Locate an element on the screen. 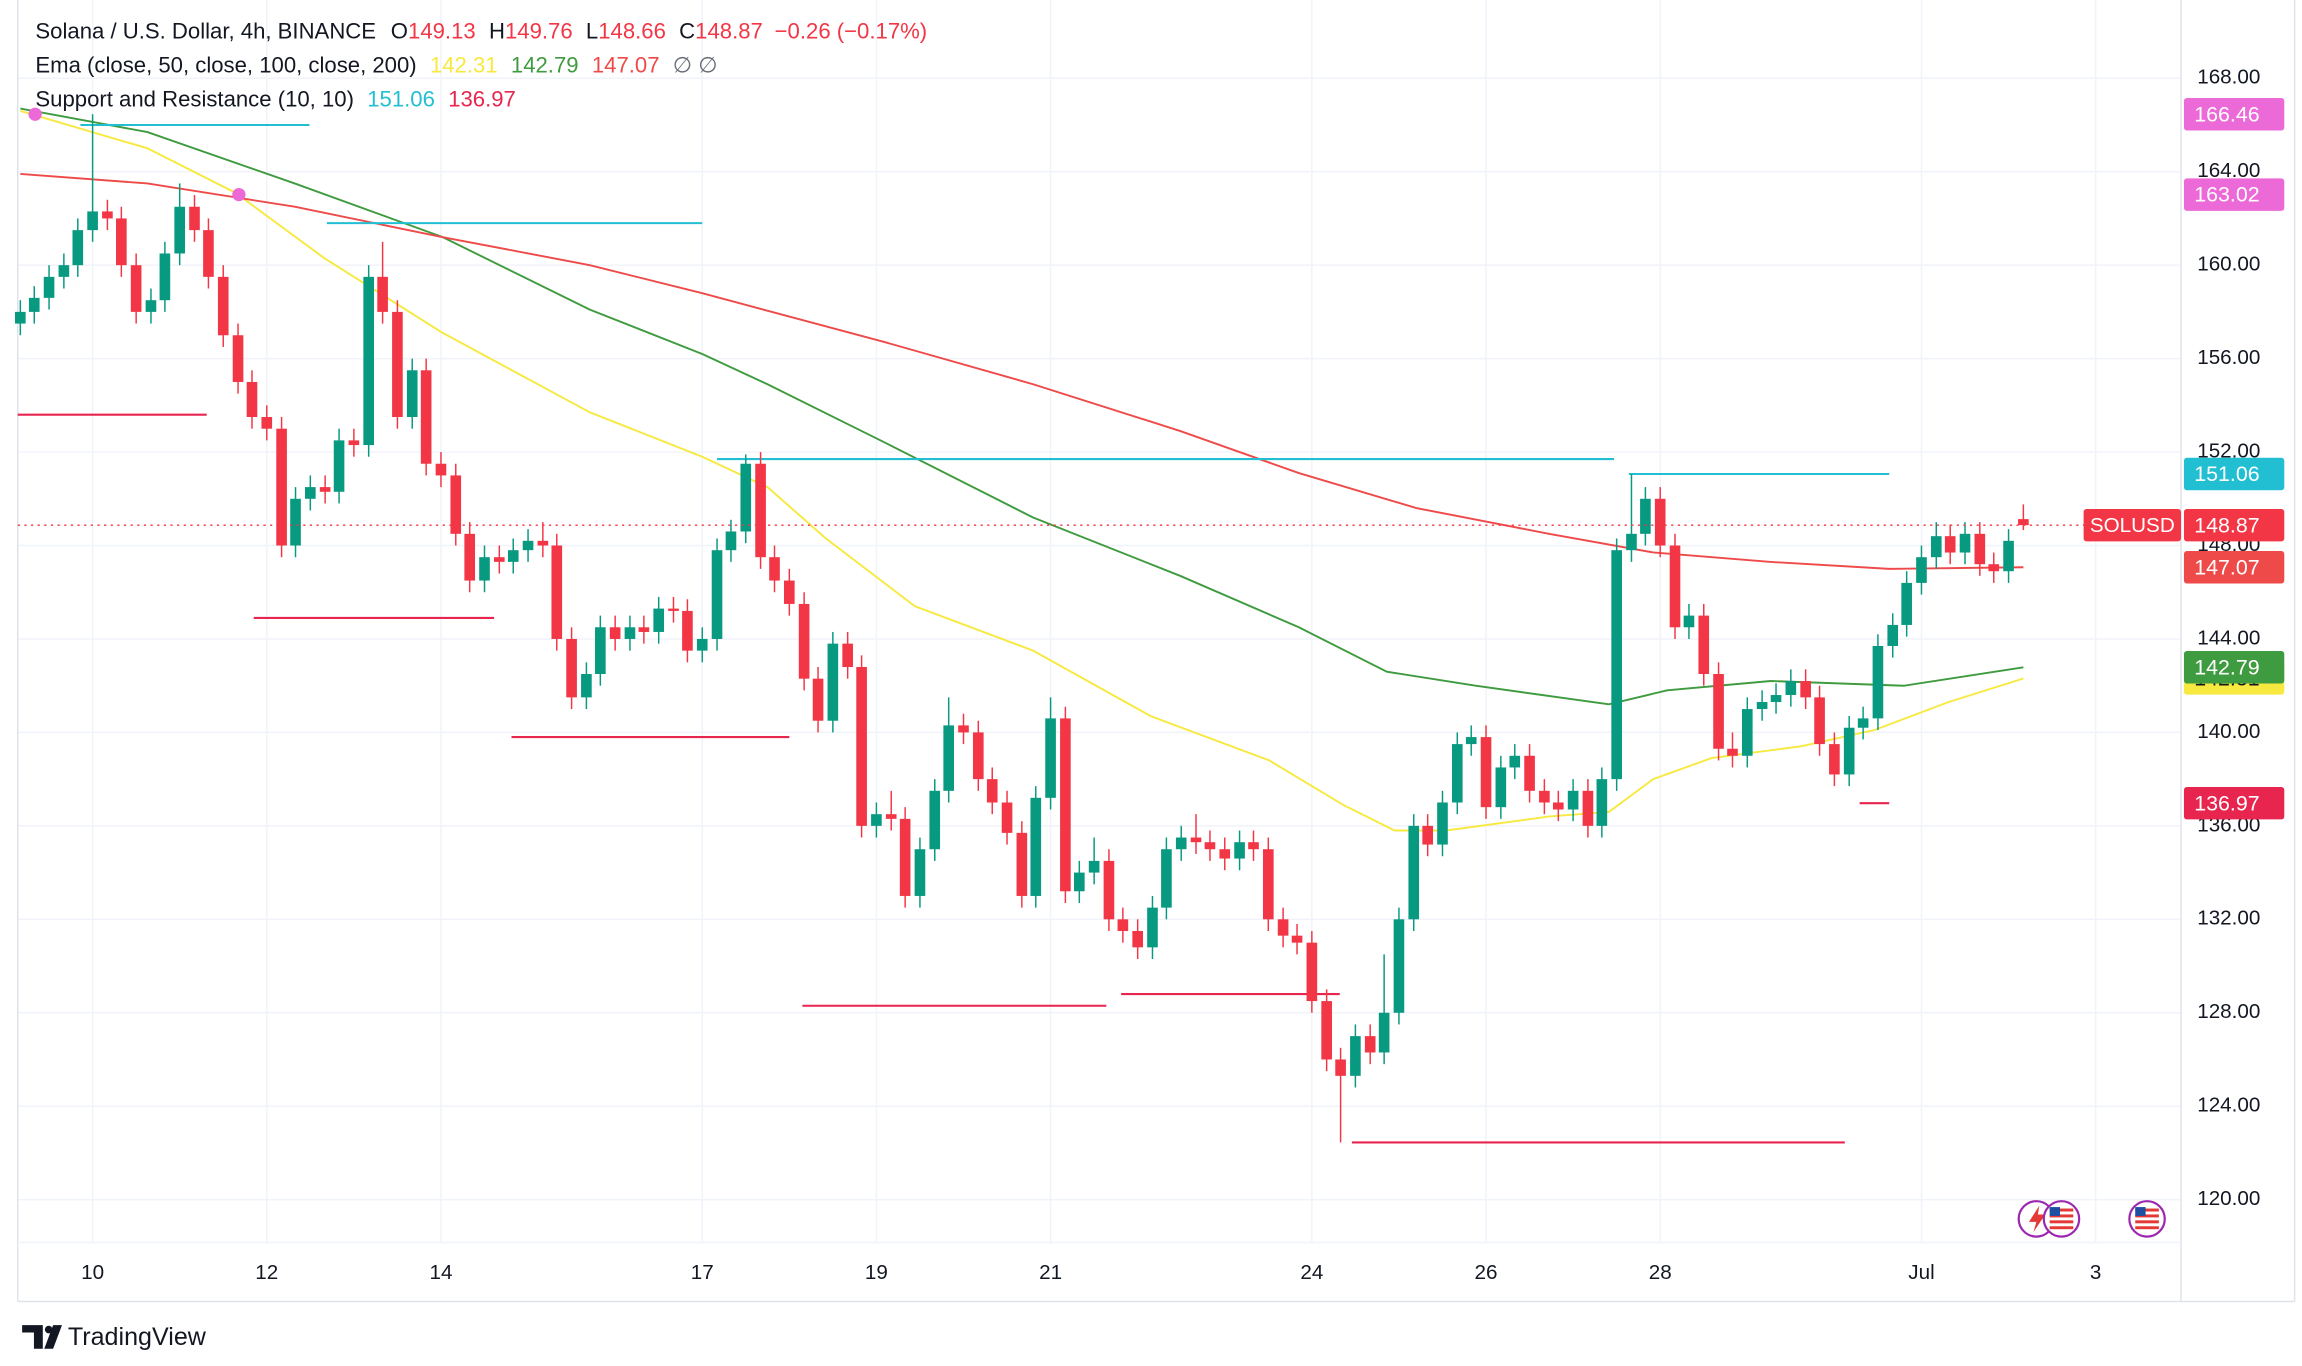 This screenshot has height=1366, width=2302. ohlc-label: H is located at coordinates (497, 30).